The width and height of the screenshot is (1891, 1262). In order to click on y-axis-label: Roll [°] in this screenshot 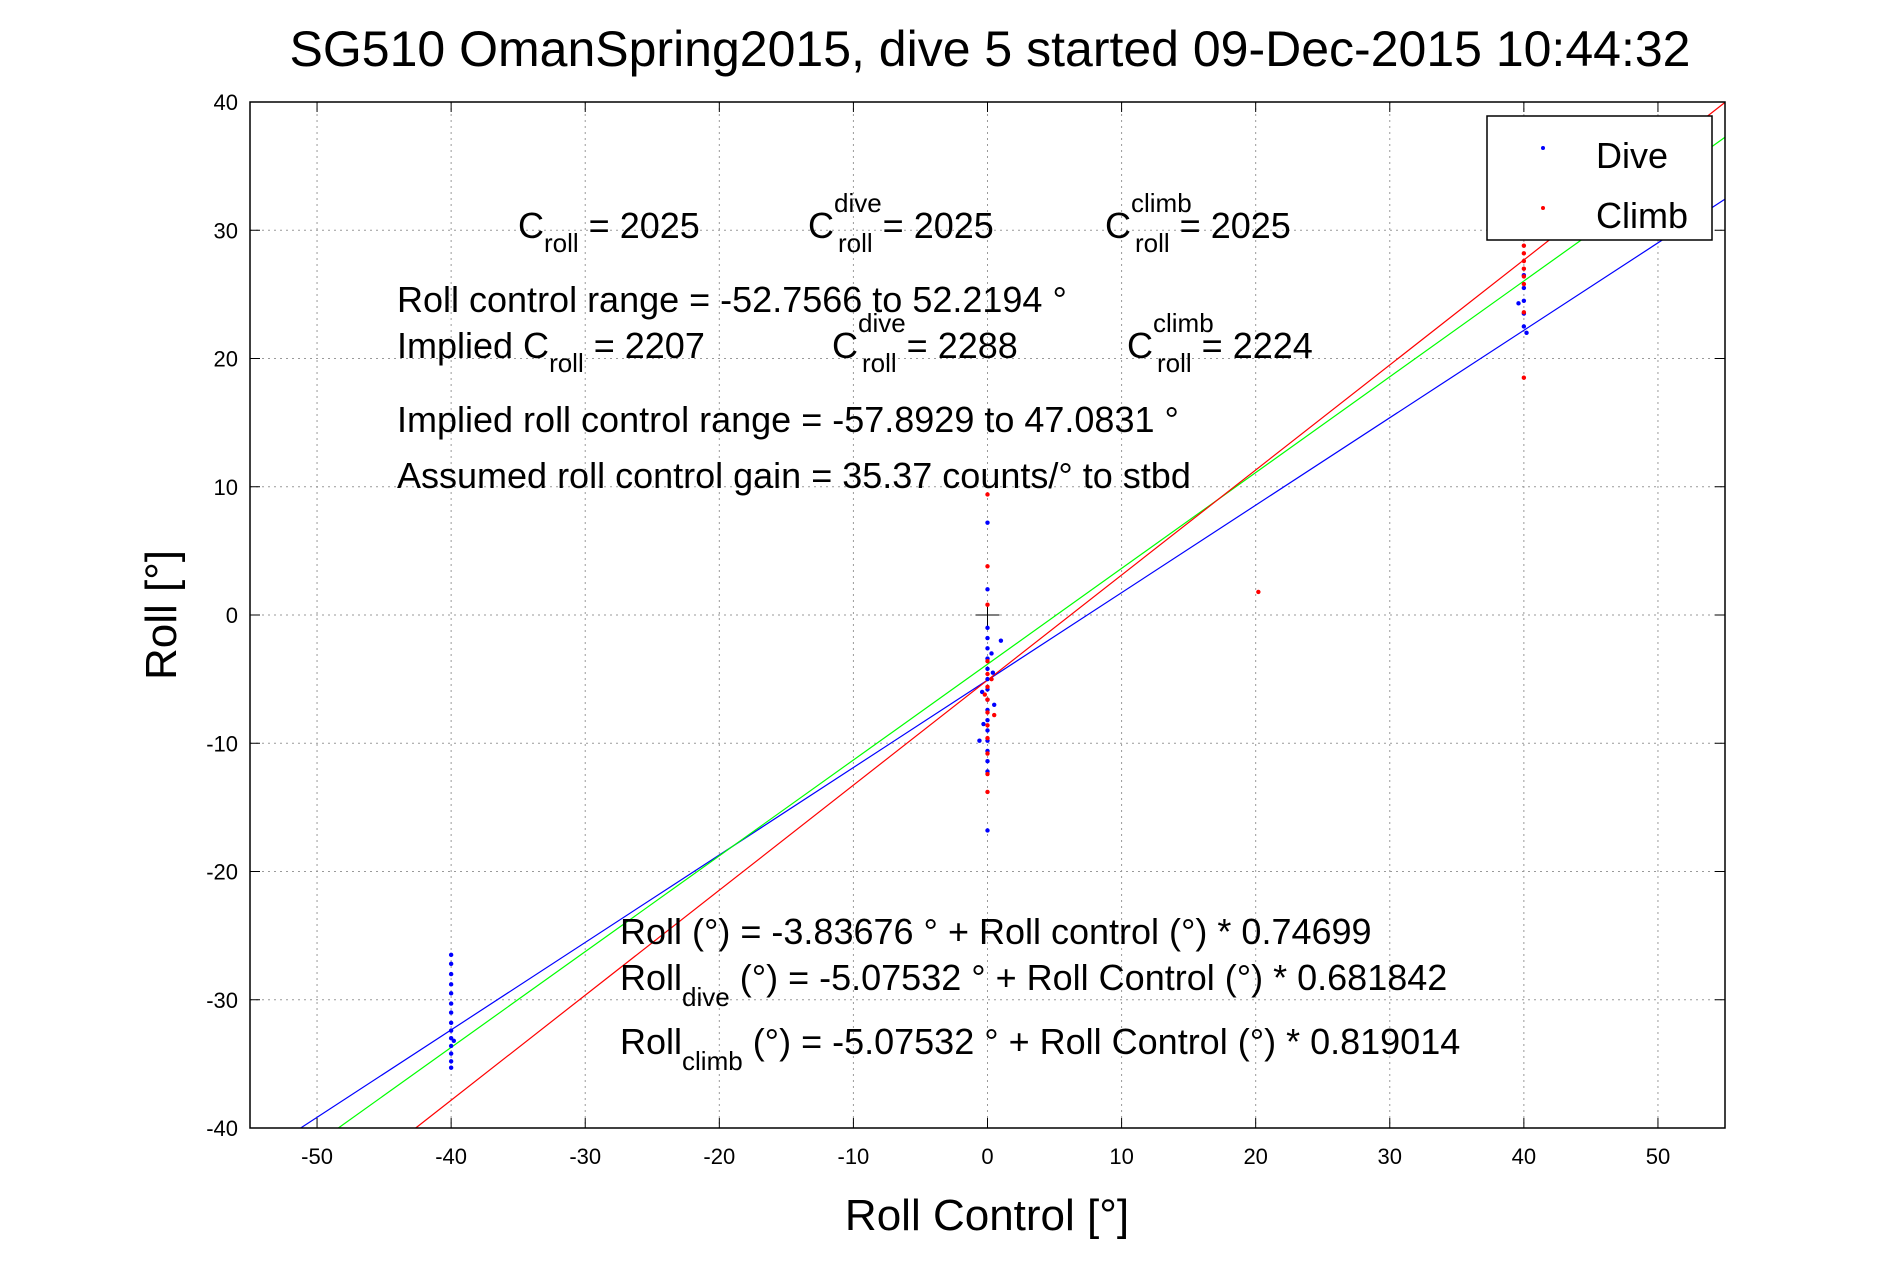, I will do `click(161, 615)`.